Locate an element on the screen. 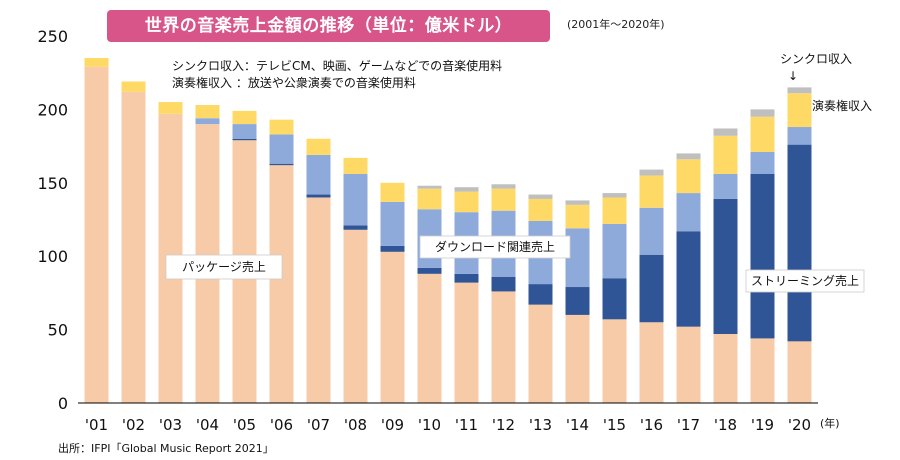 The width and height of the screenshot is (900, 460). x-tick-label: '03 is located at coordinates (170, 425).